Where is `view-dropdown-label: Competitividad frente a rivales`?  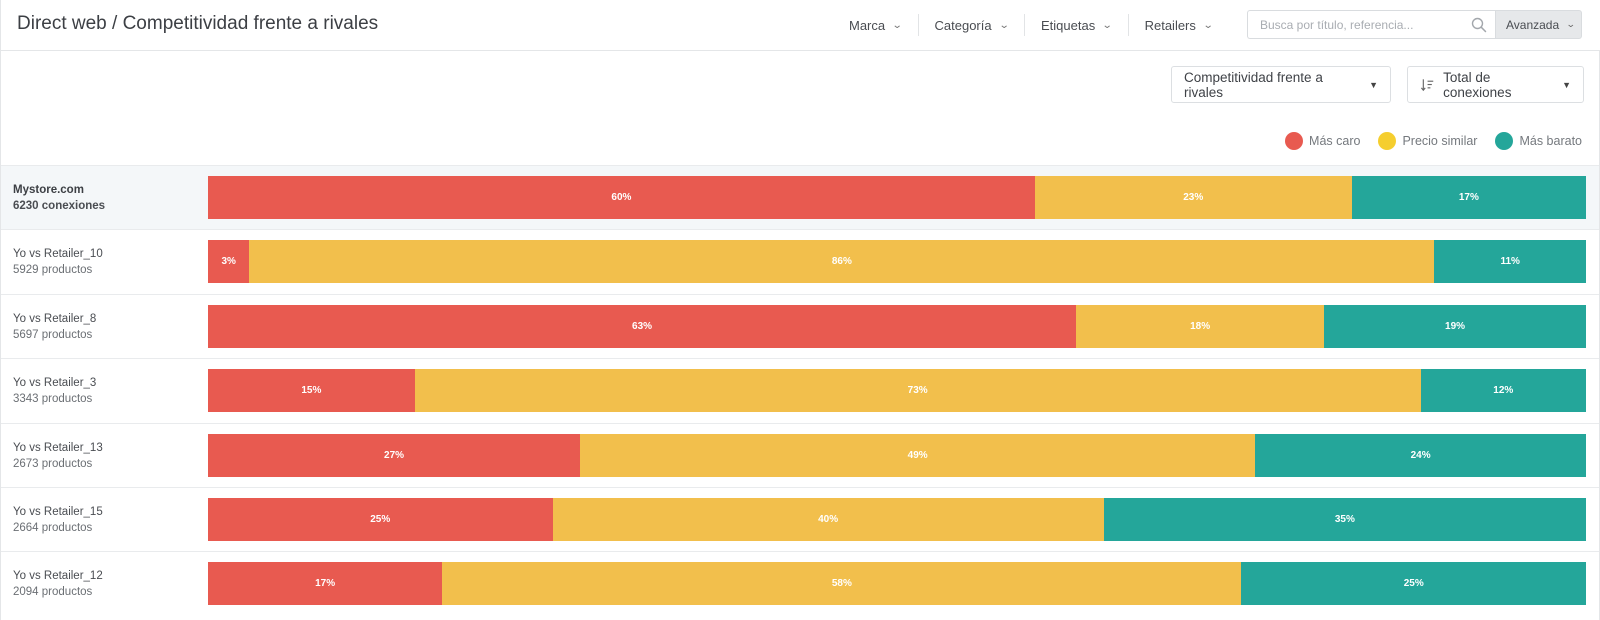
view-dropdown-label: Competitividad frente a rivales is located at coordinates (1253, 84).